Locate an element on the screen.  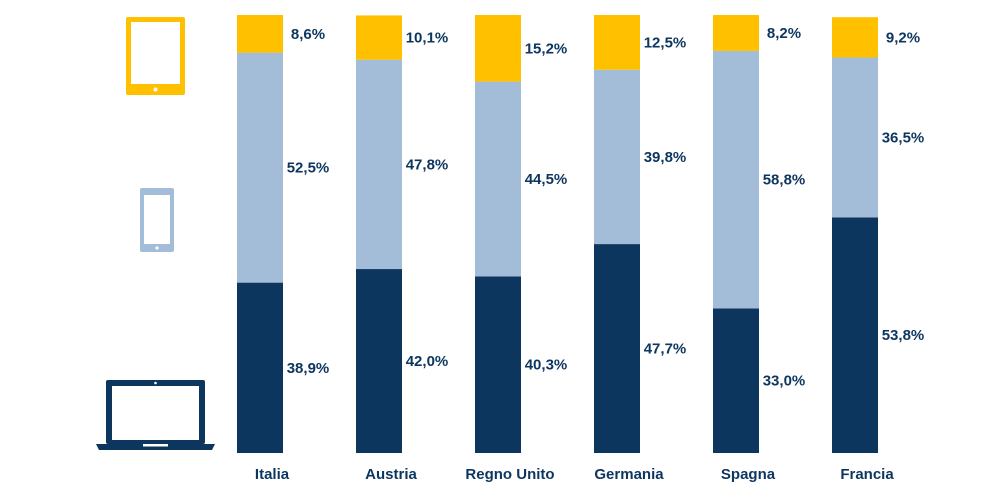
value-label-tablet: 9,2% is located at coordinates (903, 37).